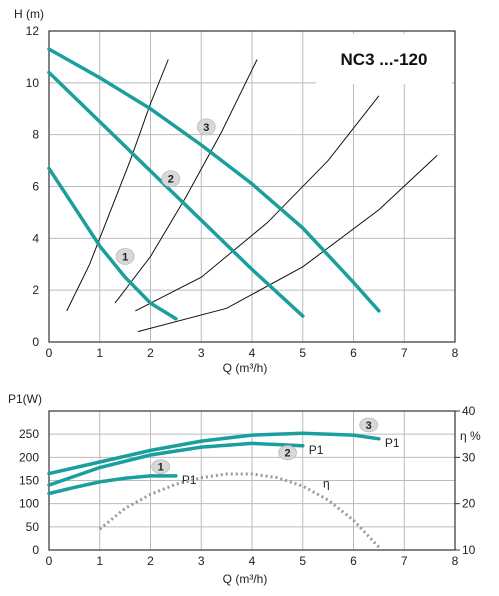 The height and width of the screenshot is (596, 499). I want to click on y-tick-label: 4, so click(35, 238).